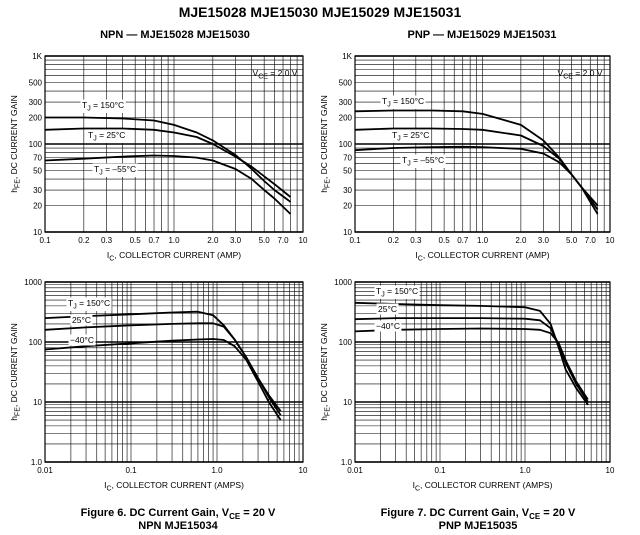 This screenshot has height=535, width=640. What do you see at coordinates (347, 56) in the screenshot?
I see `y-tick-label: 1K` at bounding box center [347, 56].